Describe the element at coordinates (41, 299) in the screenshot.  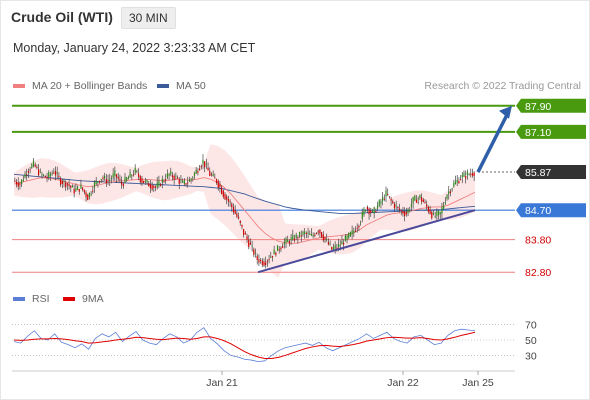
I see `legend-rsi-label: RSI` at that location.